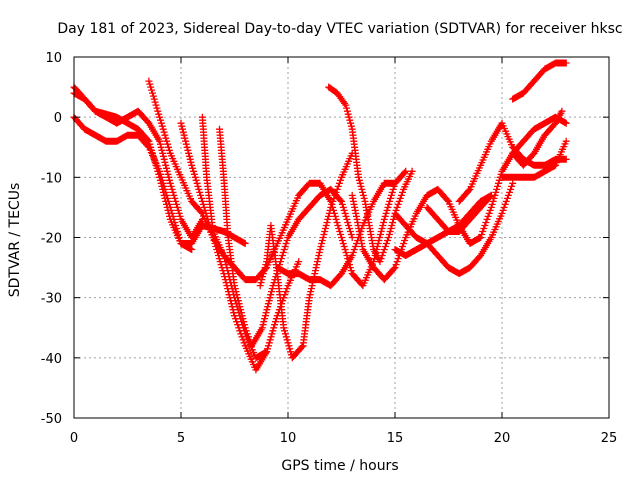 The image size is (640, 480). Describe the element at coordinates (51, 419) in the screenshot. I see `y-tick-label: -50` at that location.